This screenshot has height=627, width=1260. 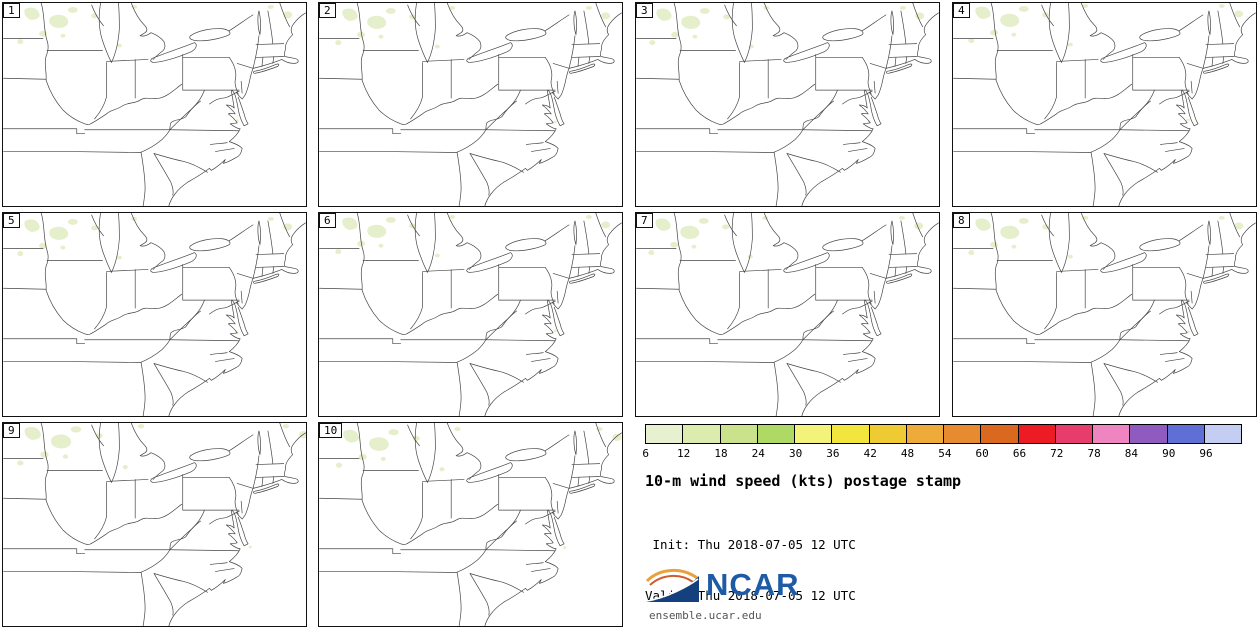 What do you see at coordinates (1094, 453) in the screenshot?
I see `colorbar-tick-label: 78` at bounding box center [1094, 453].